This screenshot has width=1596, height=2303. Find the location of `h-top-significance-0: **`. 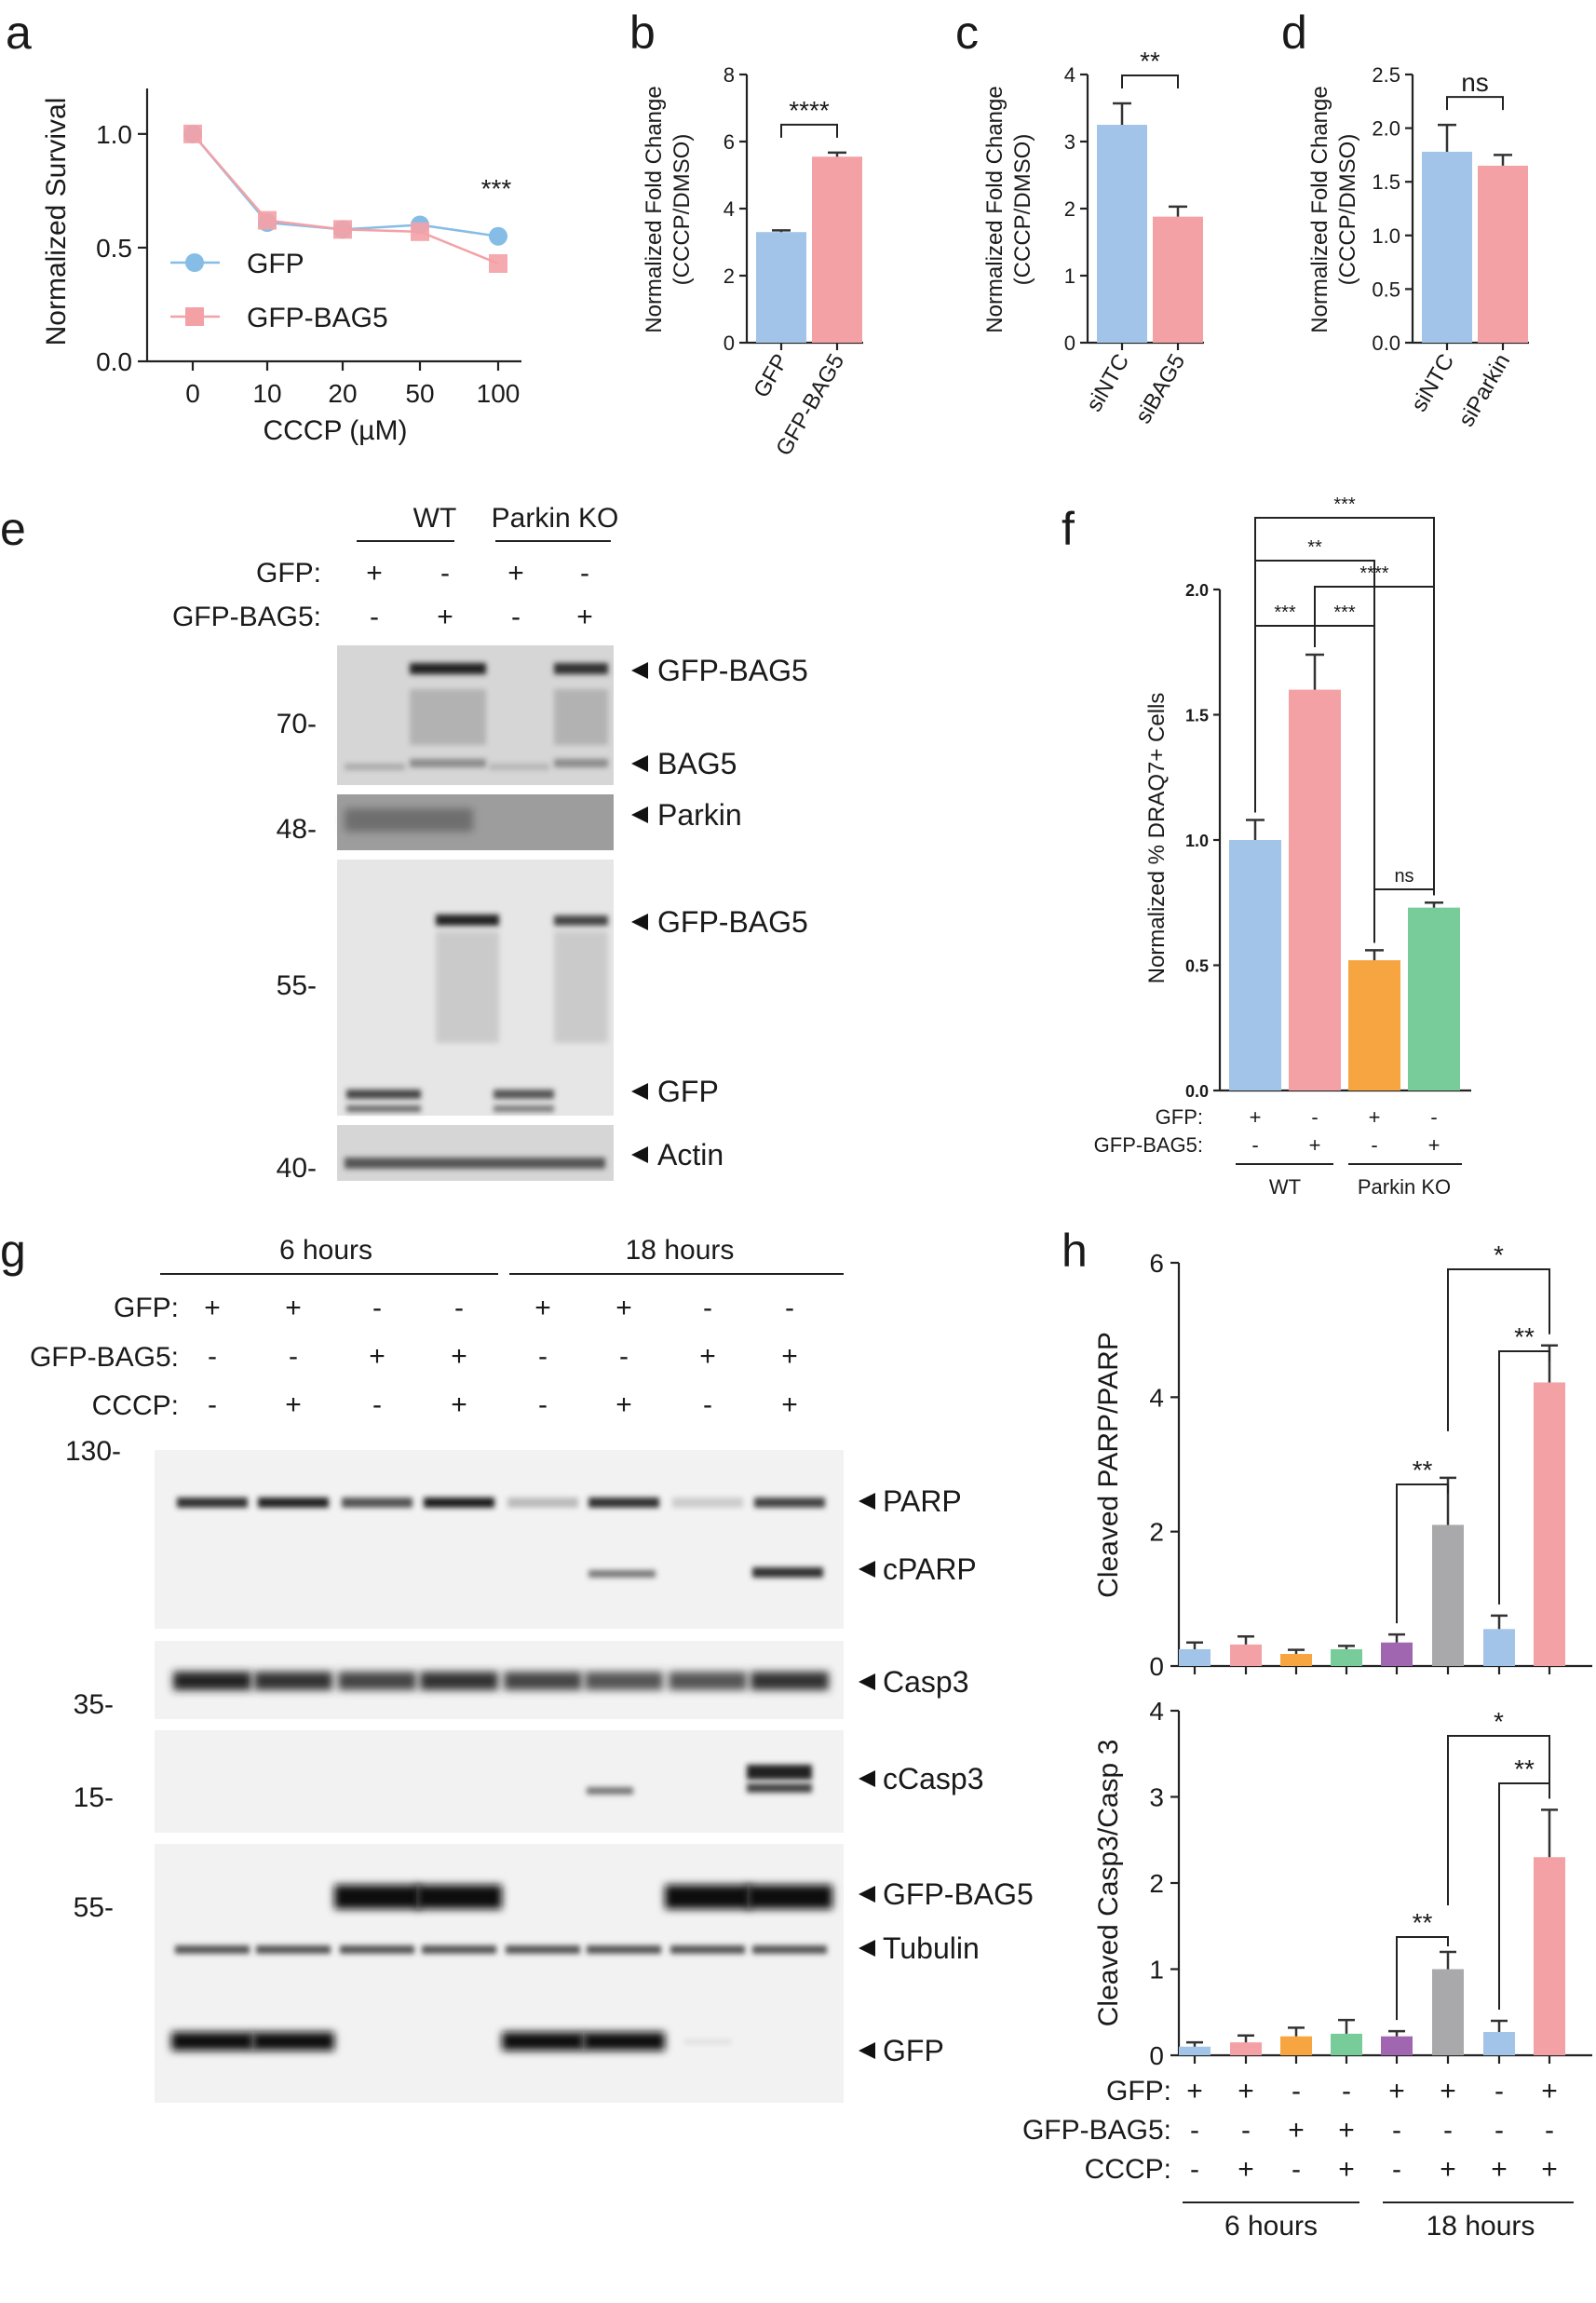

h-top-significance-0: ** is located at coordinates (1423, 1470).